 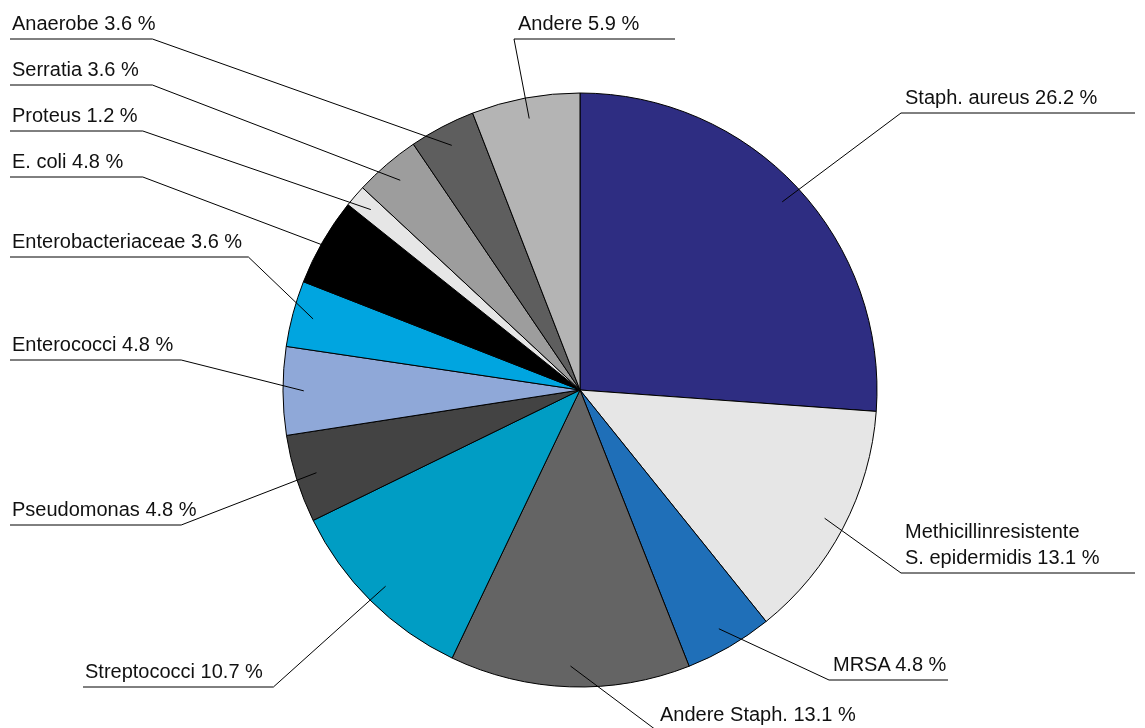 I want to click on slice-label: Streptococci 10.7 %, so click(x=174, y=671).